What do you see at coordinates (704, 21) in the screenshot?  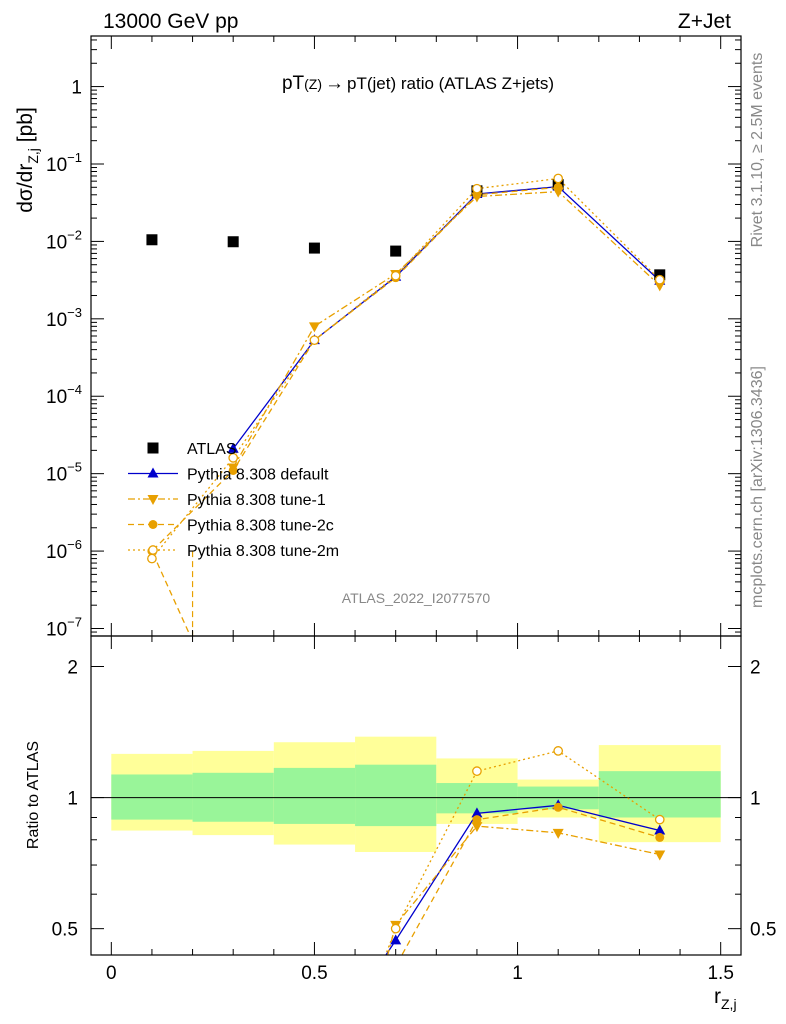 I see `process-label: Z+Jet` at bounding box center [704, 21].